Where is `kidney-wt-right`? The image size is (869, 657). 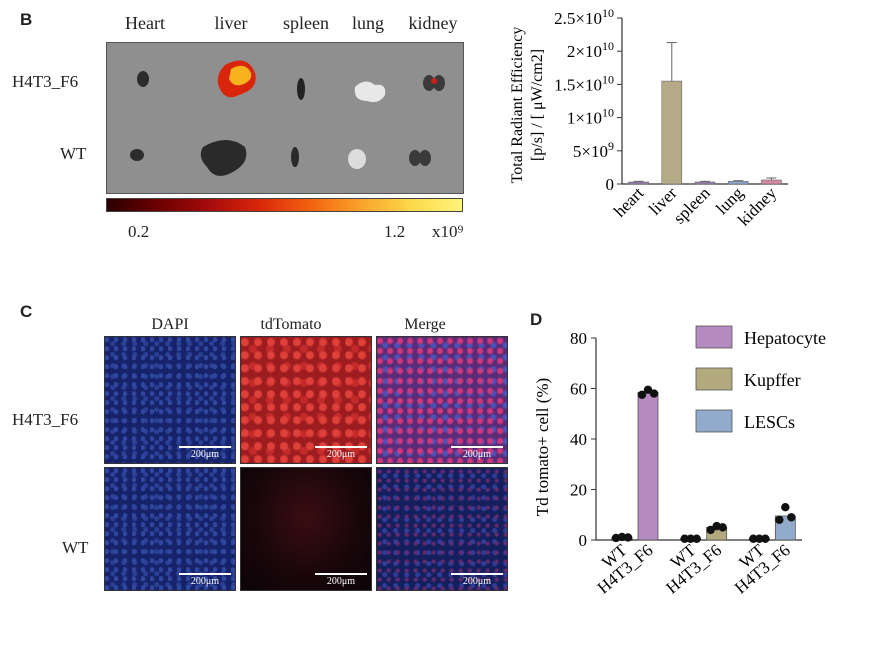
kidney-wt-right is located at coordinates (425, 158).